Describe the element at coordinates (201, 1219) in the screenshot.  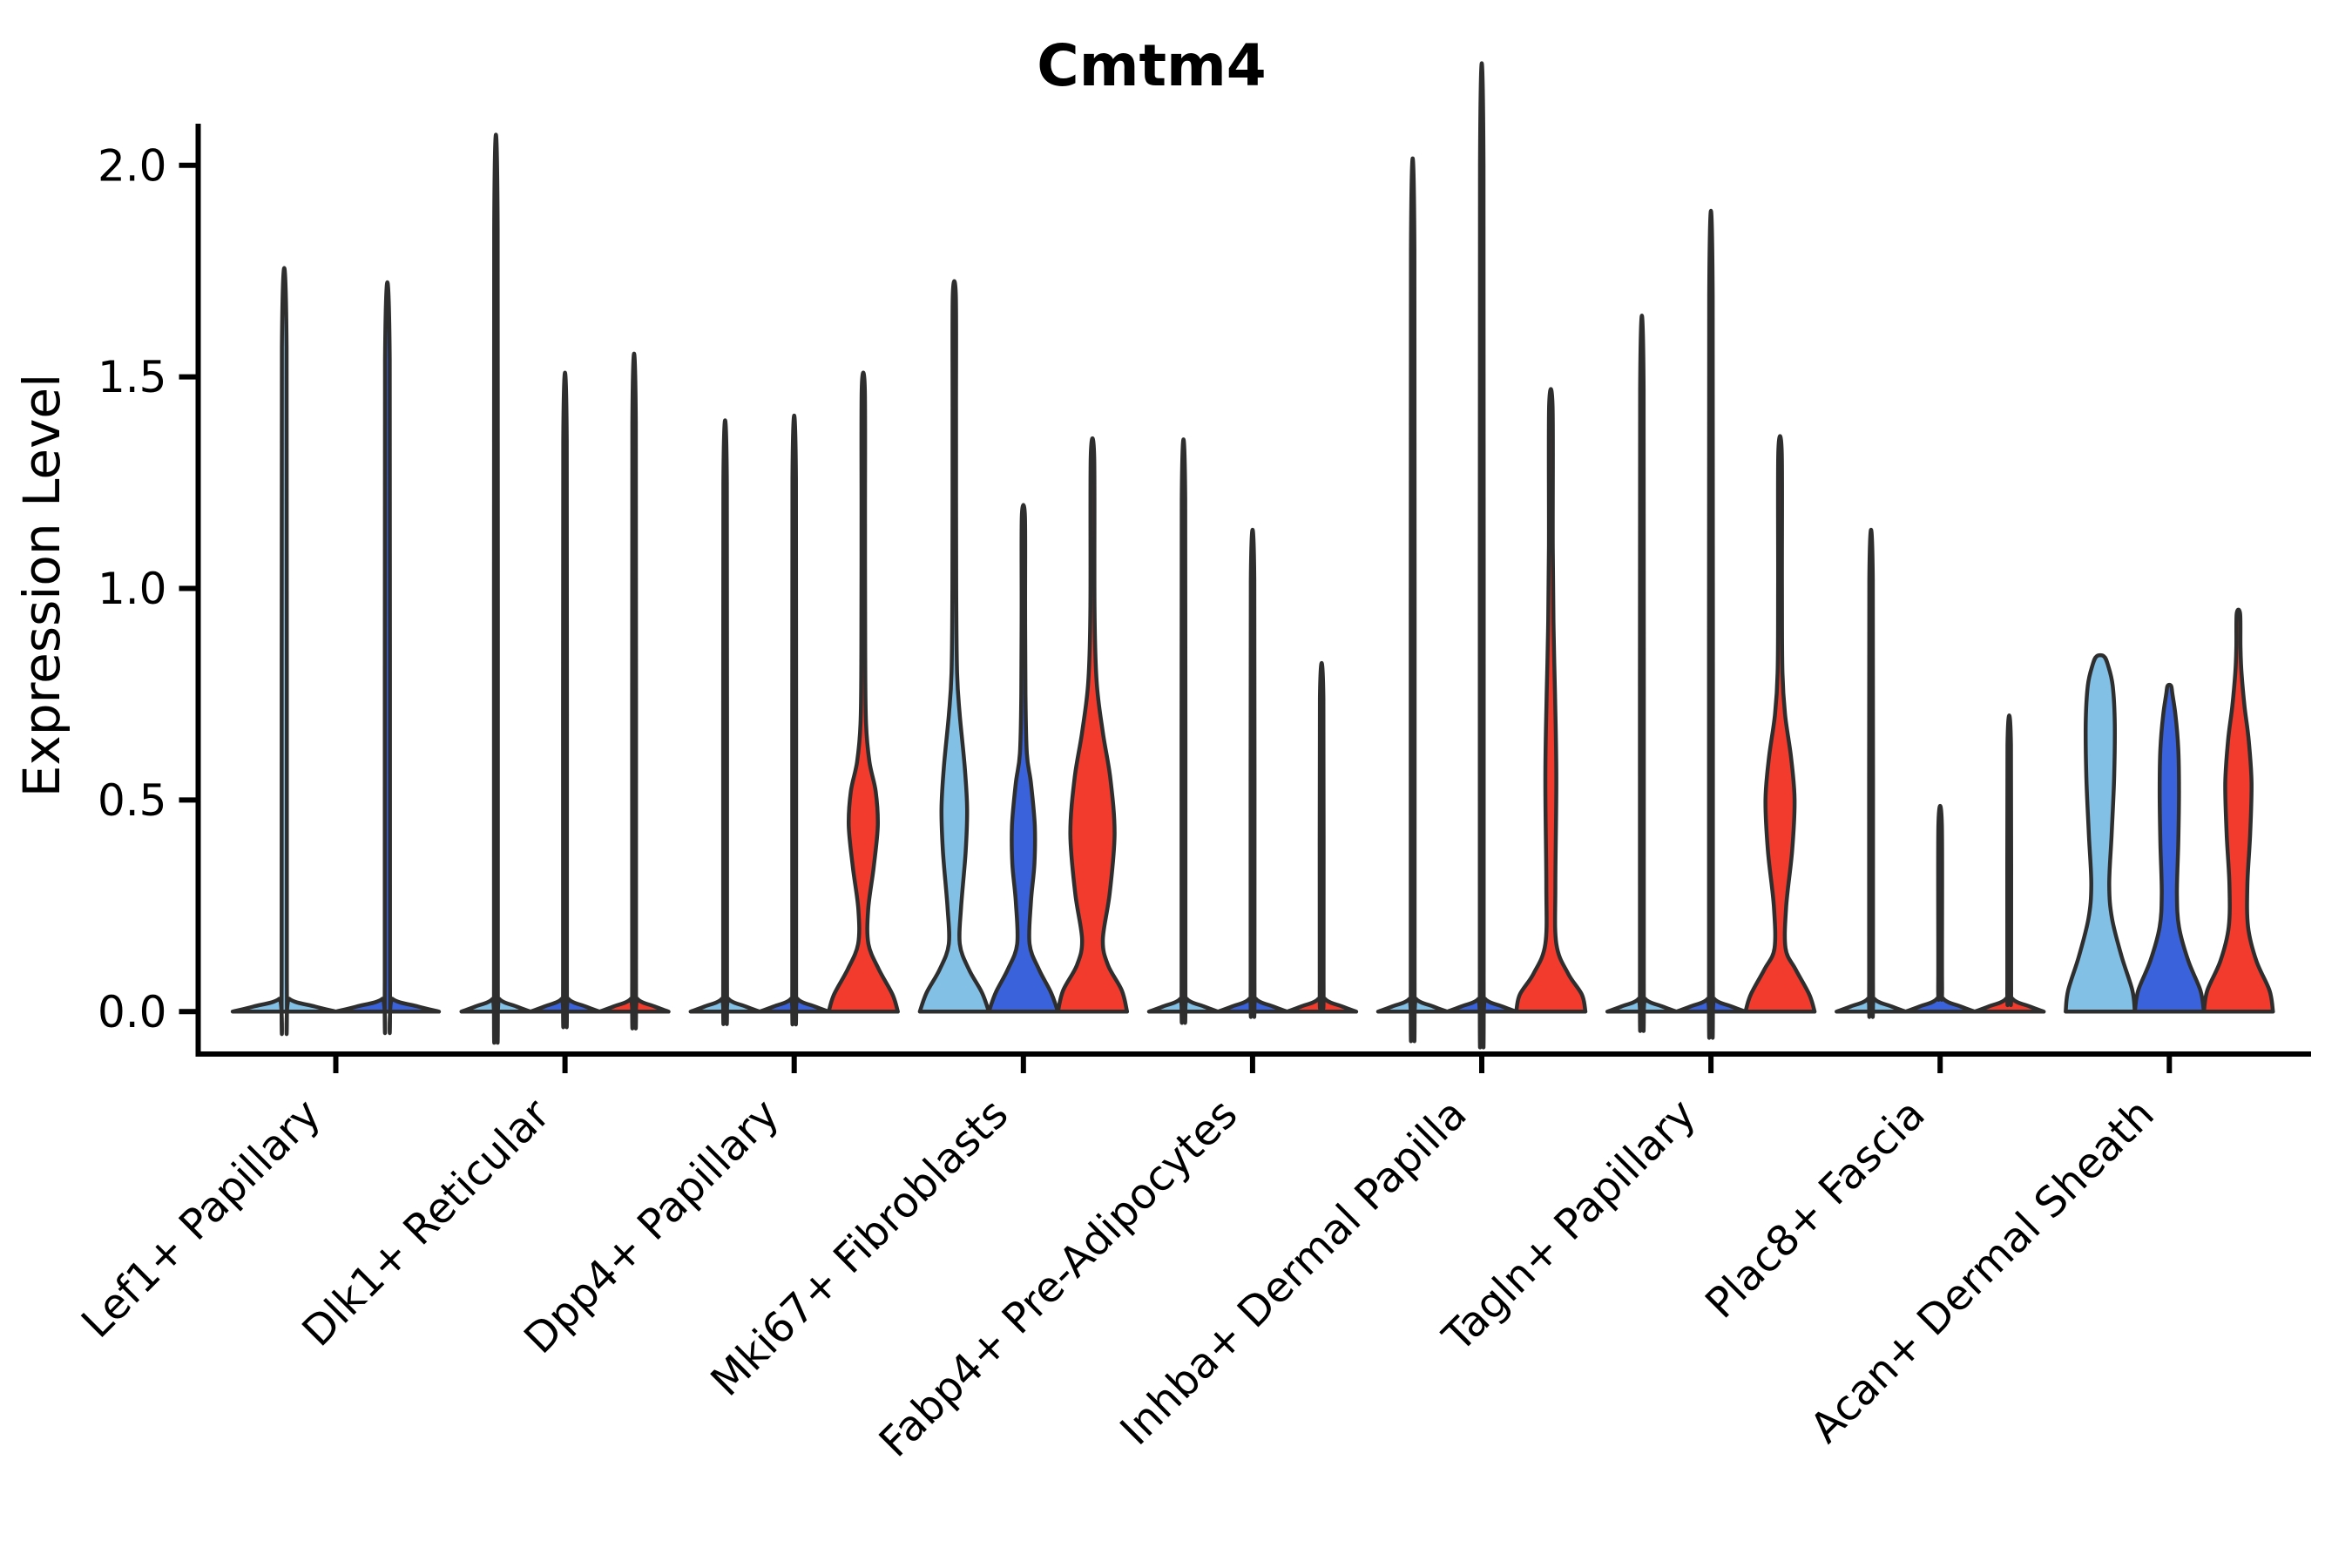
I see `x-tick-label: Lef1+ Papillary` at that location.